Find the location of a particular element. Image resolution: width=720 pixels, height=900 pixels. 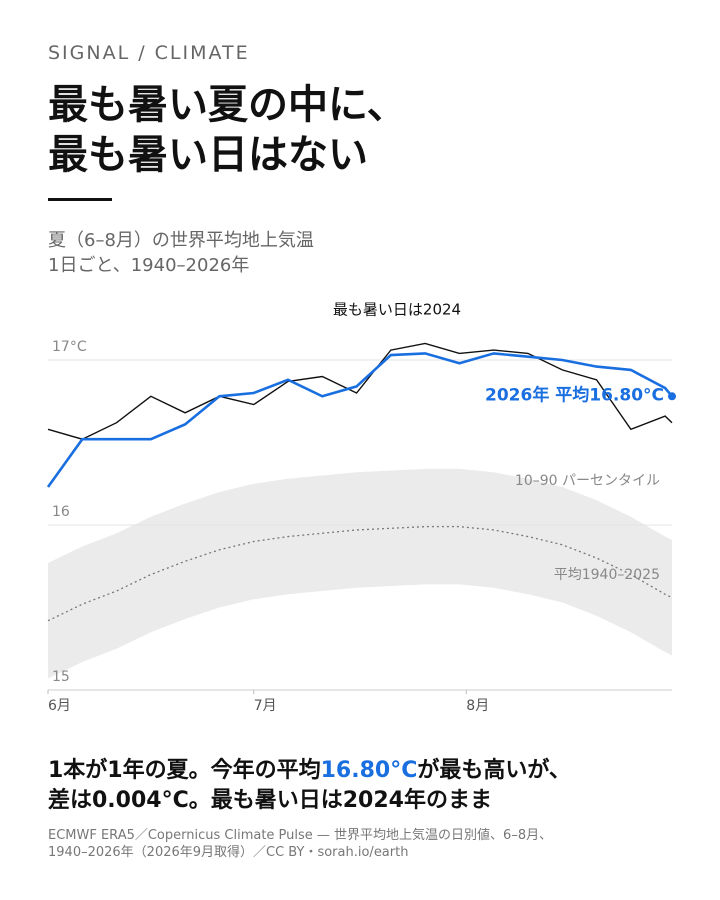

band-label: 10–90 パーセンタイル is located at coordinates (587, 481).